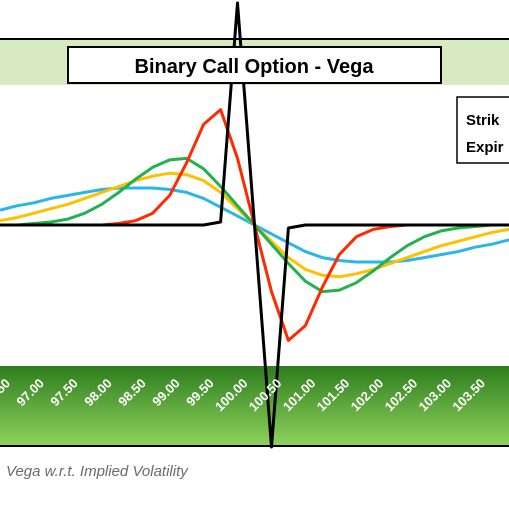 This screenshot has width=509, height=512. What do you see at coordinates (485, 147) in the screenshot?
I see `legend-line-2: Expir` at bounding box center [485, 147].